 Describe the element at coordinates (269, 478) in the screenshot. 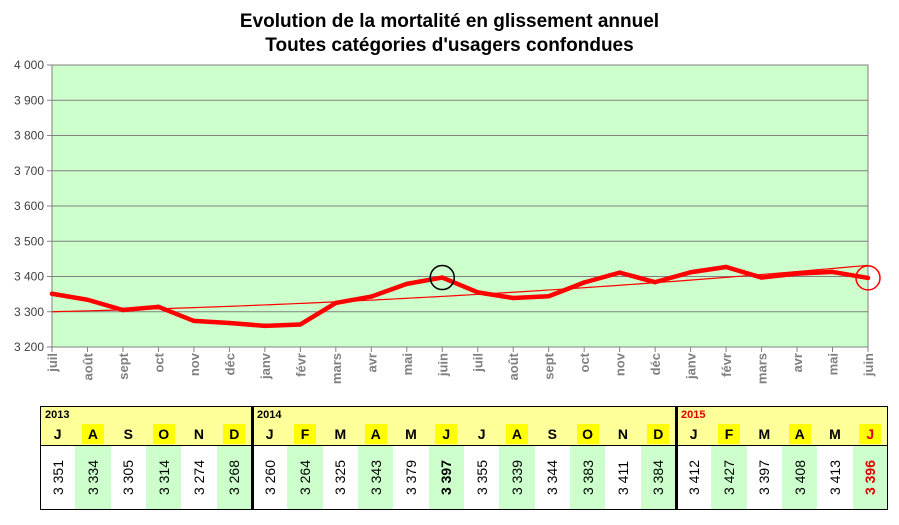

I see `value-cell: 3 260` at that location.